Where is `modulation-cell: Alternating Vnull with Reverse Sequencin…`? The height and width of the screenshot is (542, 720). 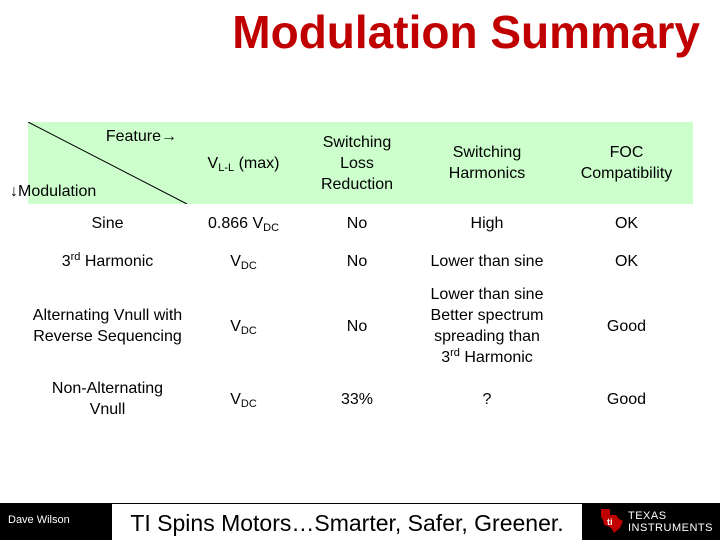
modulation-cell: Alternating Vnull with Reverse Sequencin… is located at coordinates (107, 326).